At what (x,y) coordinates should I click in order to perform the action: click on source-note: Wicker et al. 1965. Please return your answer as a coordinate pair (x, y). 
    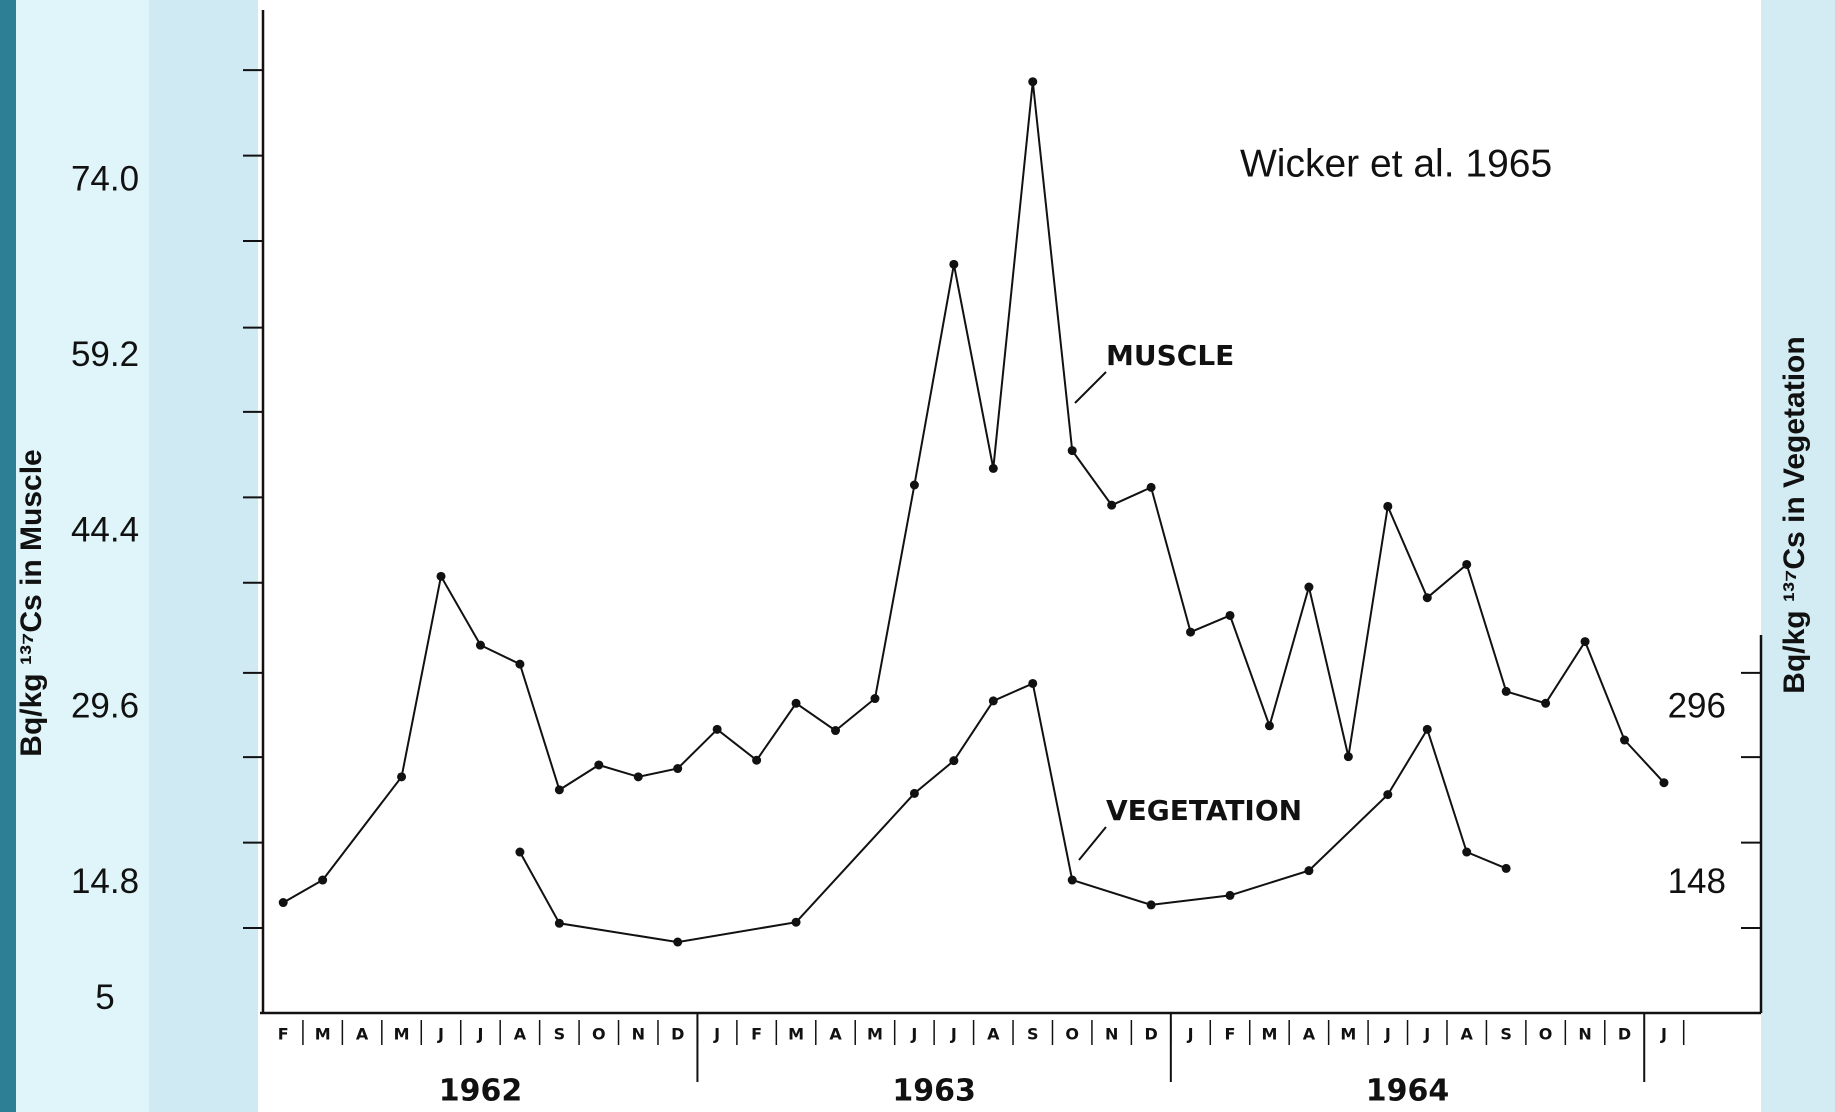
    Looking at the image, I should click on (1396, 163).